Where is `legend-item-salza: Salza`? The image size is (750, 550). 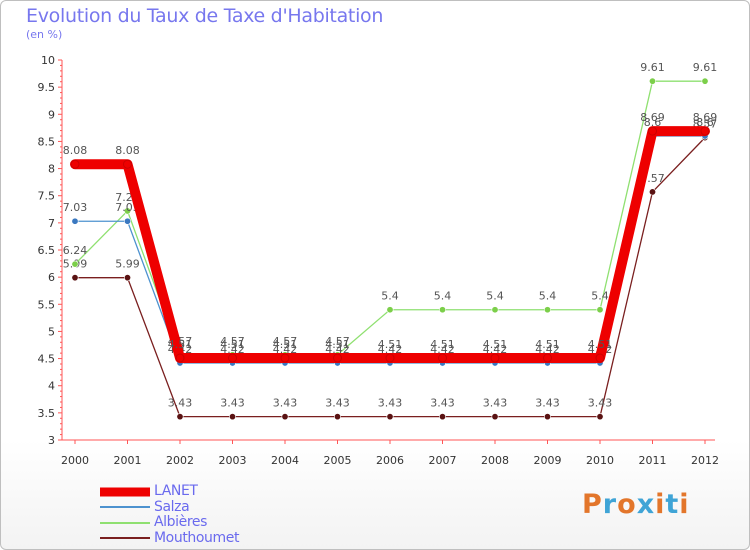 legend-item-salza: Salza is located at coordinates (169, 507).